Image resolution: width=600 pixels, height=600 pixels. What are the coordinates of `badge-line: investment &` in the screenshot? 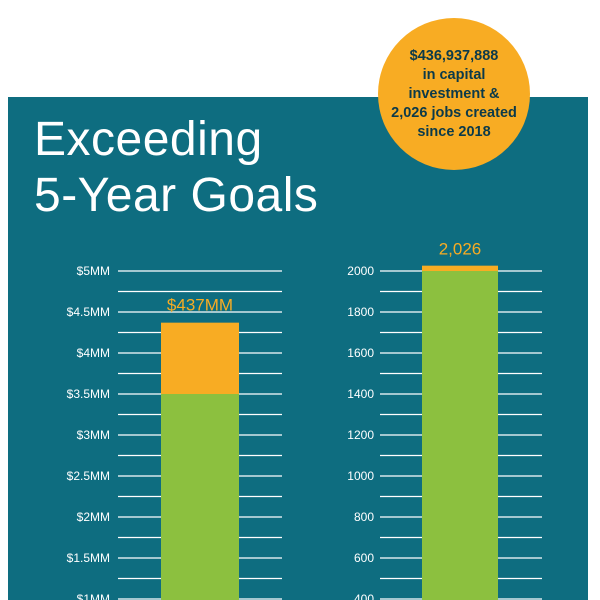 It's located at (454, 93).